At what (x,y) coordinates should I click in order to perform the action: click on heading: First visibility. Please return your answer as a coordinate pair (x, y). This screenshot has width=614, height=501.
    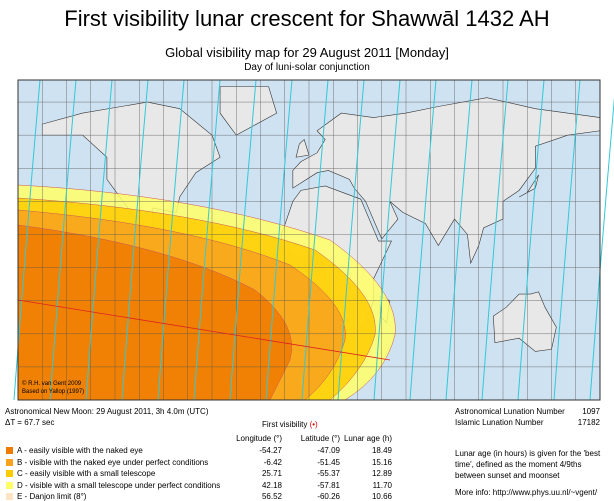
    Looking at the image, I should click on (285, 424).